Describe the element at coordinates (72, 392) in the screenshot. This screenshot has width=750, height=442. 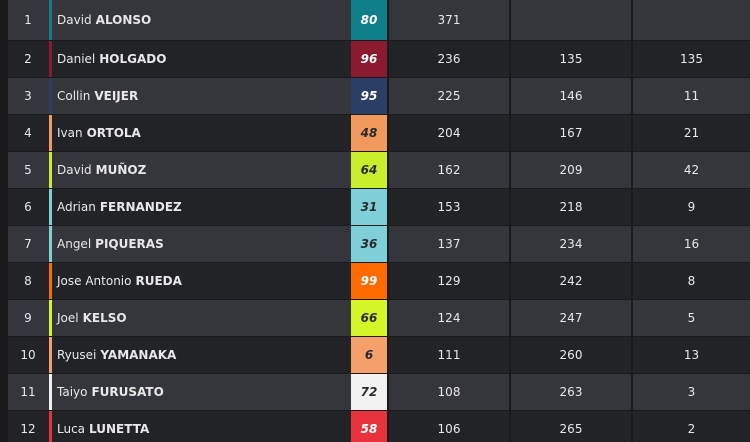
I see `first-name: Taiyo` at that location.